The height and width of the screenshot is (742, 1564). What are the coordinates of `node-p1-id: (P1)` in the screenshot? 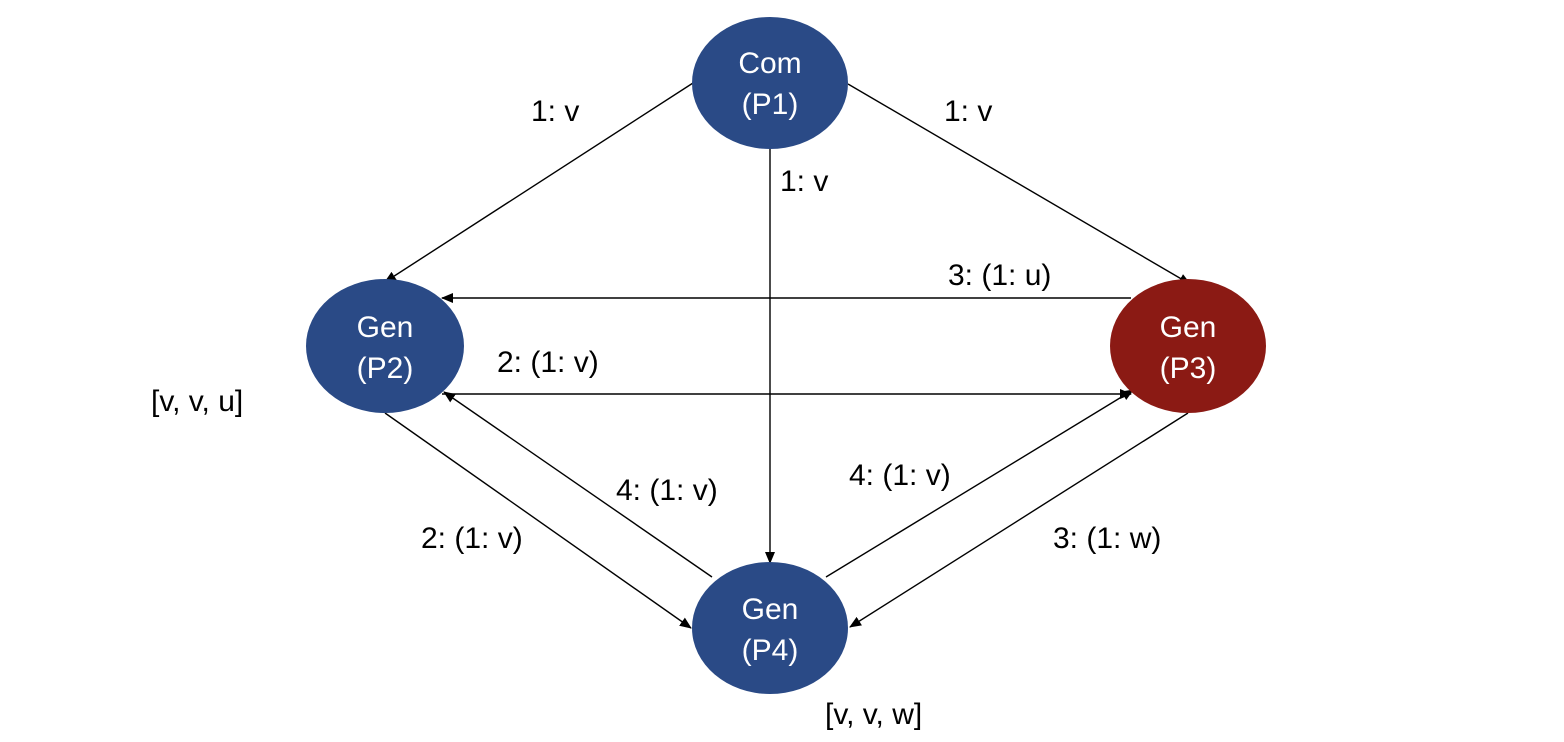 It's located at (770, 104).